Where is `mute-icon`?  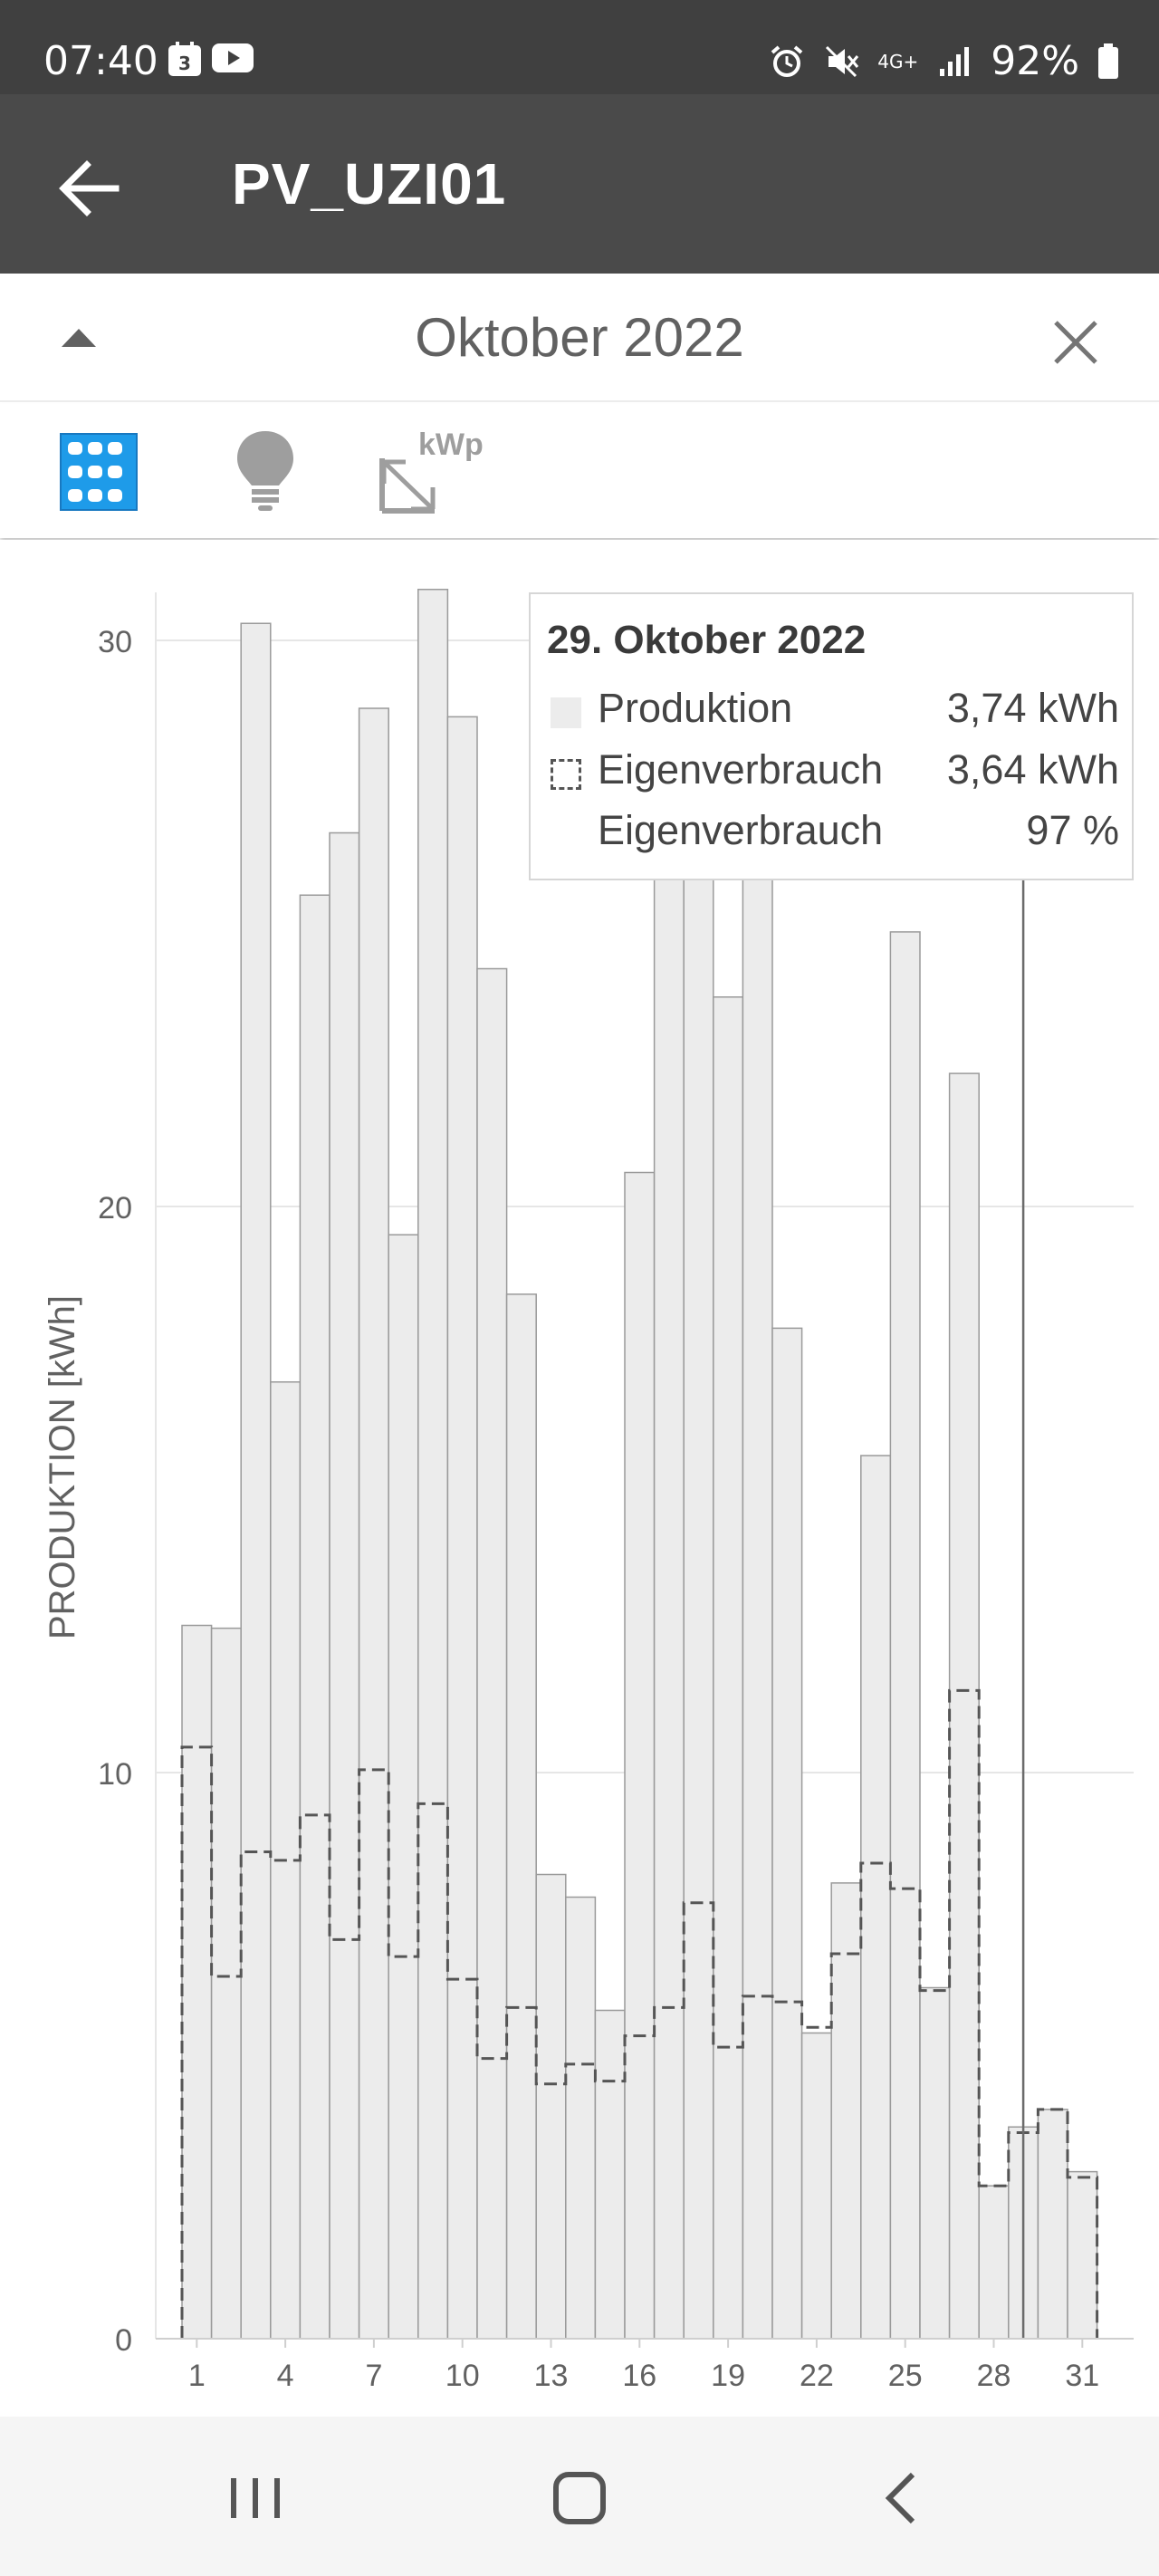 mute-icon is located at coordinates (842, 61).